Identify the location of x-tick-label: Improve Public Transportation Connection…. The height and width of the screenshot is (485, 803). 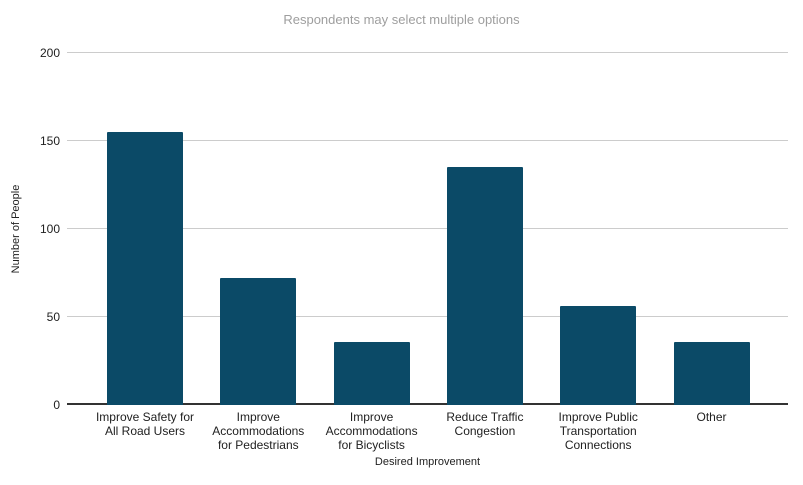
(598, 431).